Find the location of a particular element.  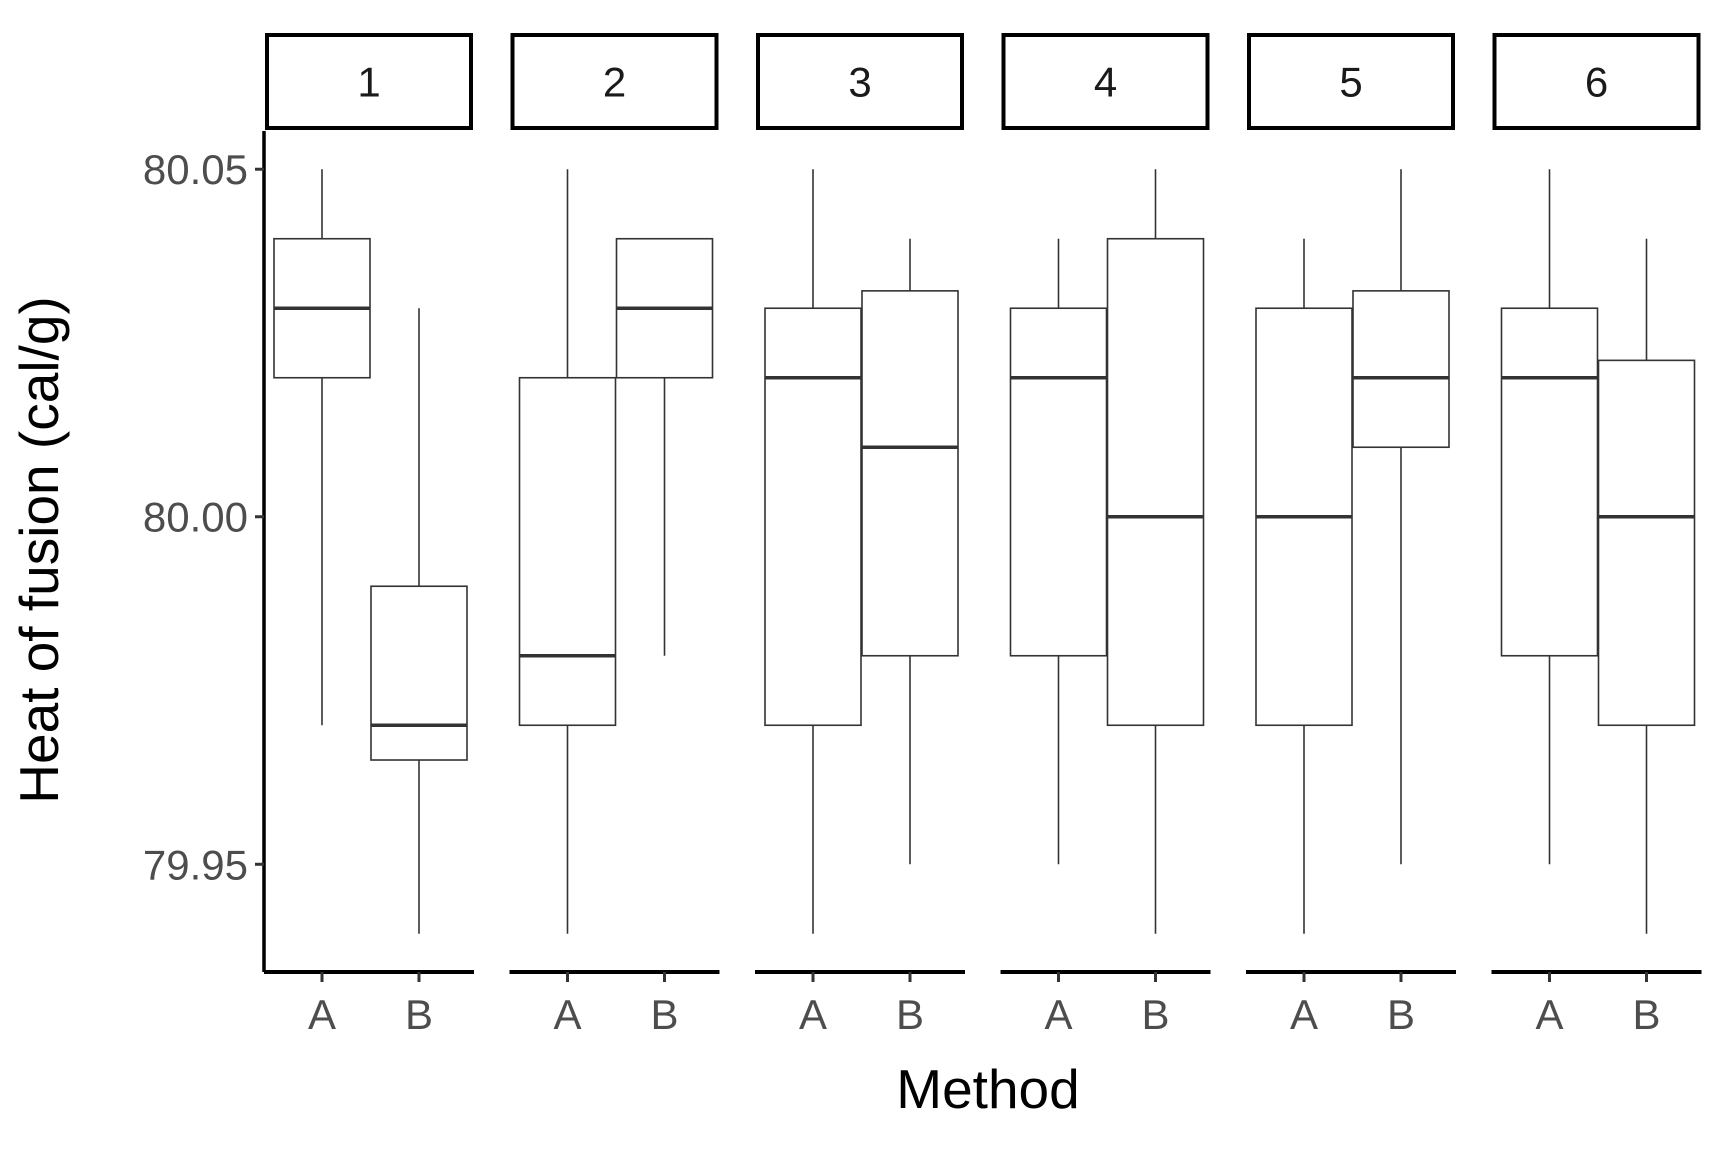

boxplot-5-A is located at coordinates (1304, 586).